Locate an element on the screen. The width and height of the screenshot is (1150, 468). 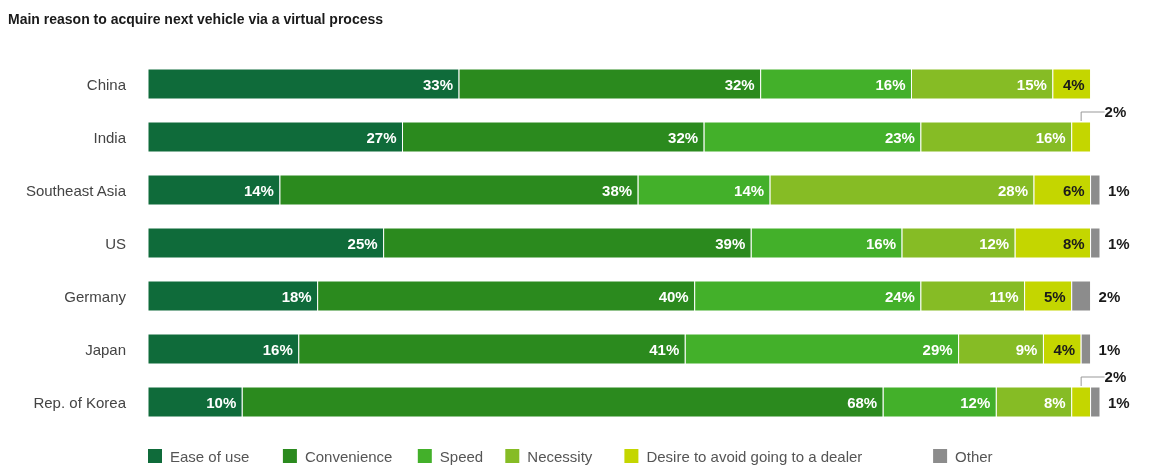
data-label: 18% is located at coordinates (296, 296).